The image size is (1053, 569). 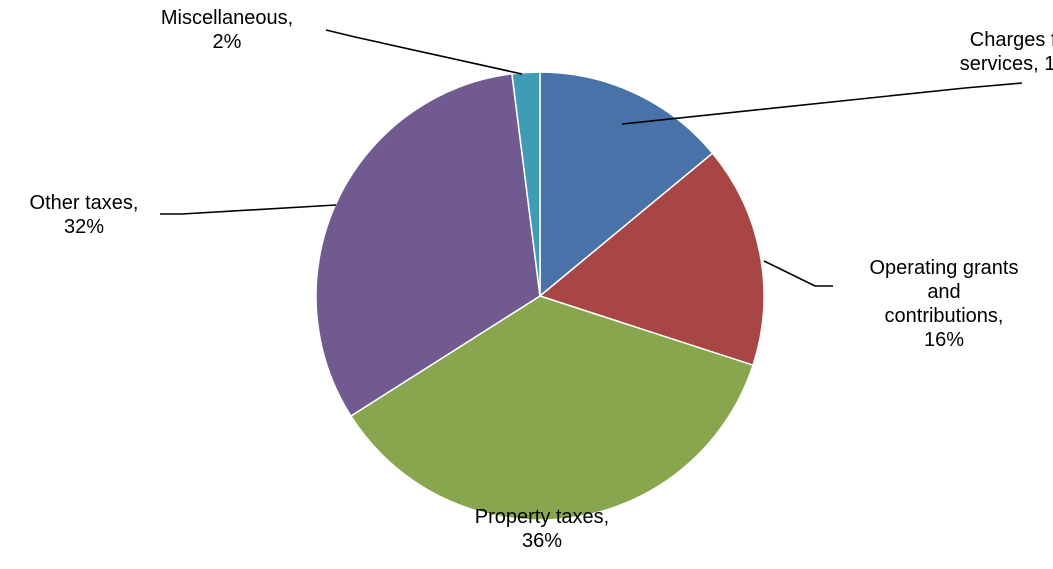 I want to click on leader-line-operating-grants-and-contributions, so click(x=798, y=273).